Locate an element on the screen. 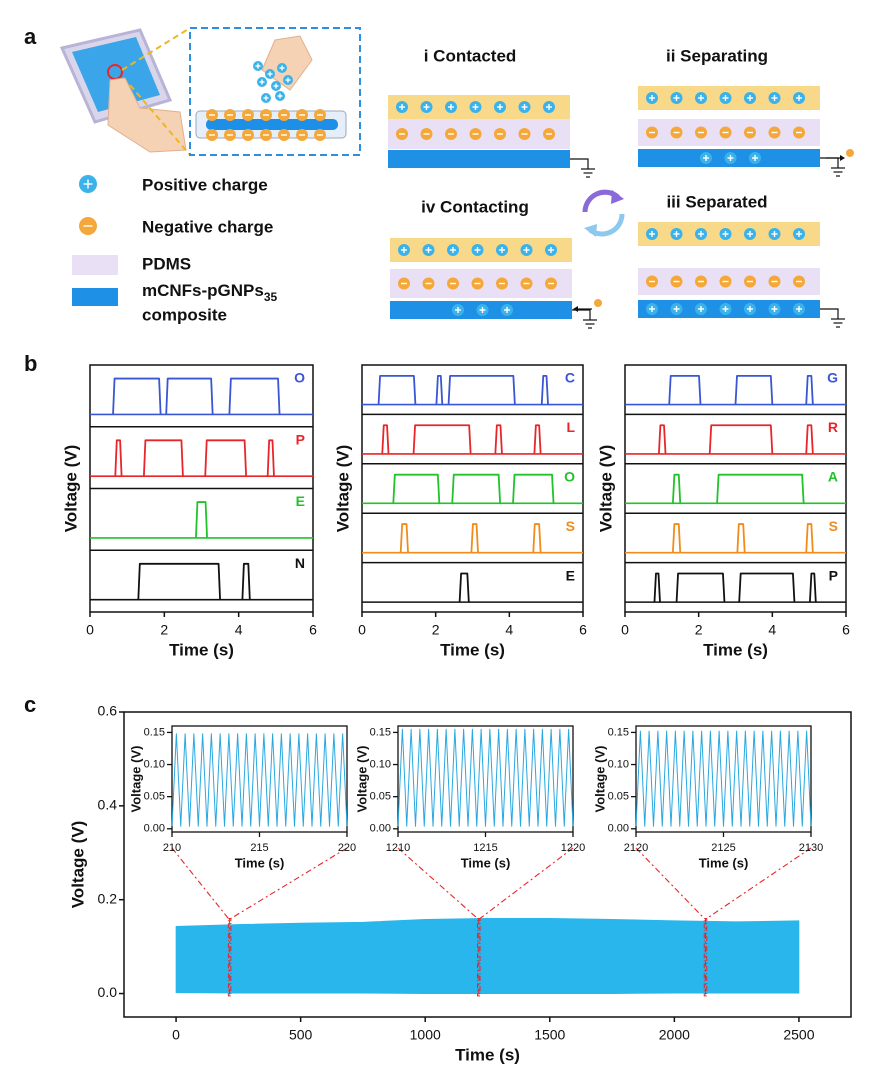 The width and height of the screenshot is (882, 1075). x-tick-label: 2120 is located at coordinates (636, 848).